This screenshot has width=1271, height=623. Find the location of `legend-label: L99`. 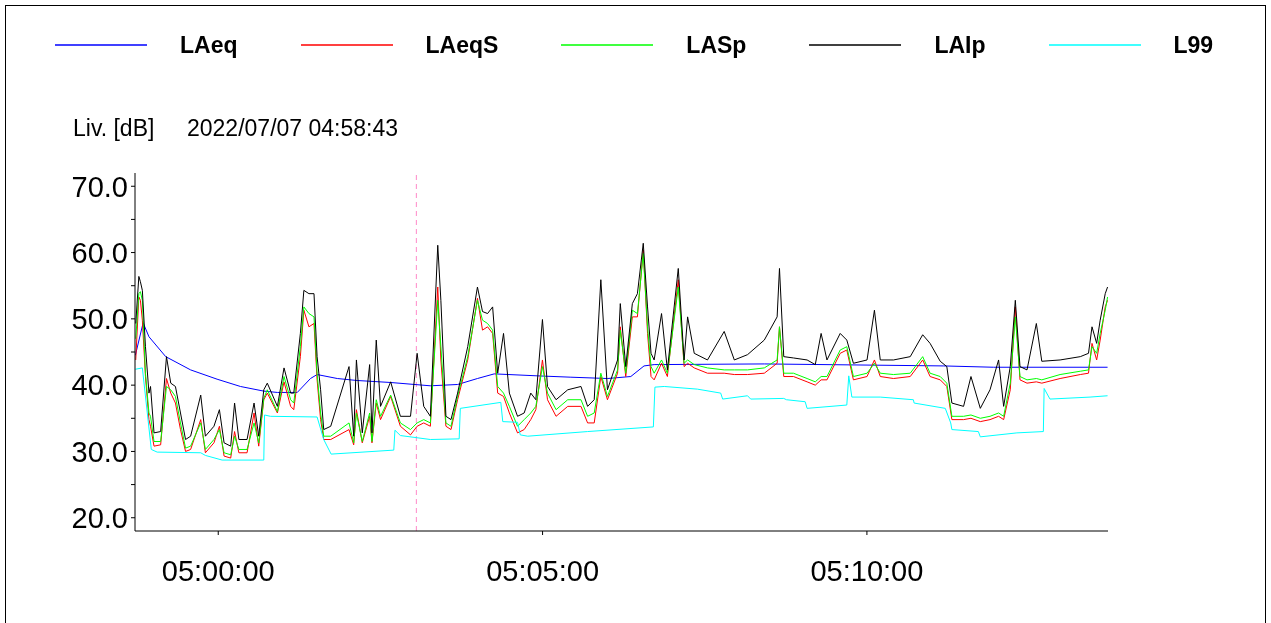

legend-label: L99 is located at coordinates (1193, 45).